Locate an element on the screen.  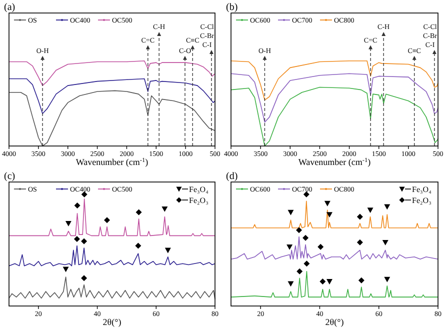
chart-title: (c) is located at coordinates (10, 176).